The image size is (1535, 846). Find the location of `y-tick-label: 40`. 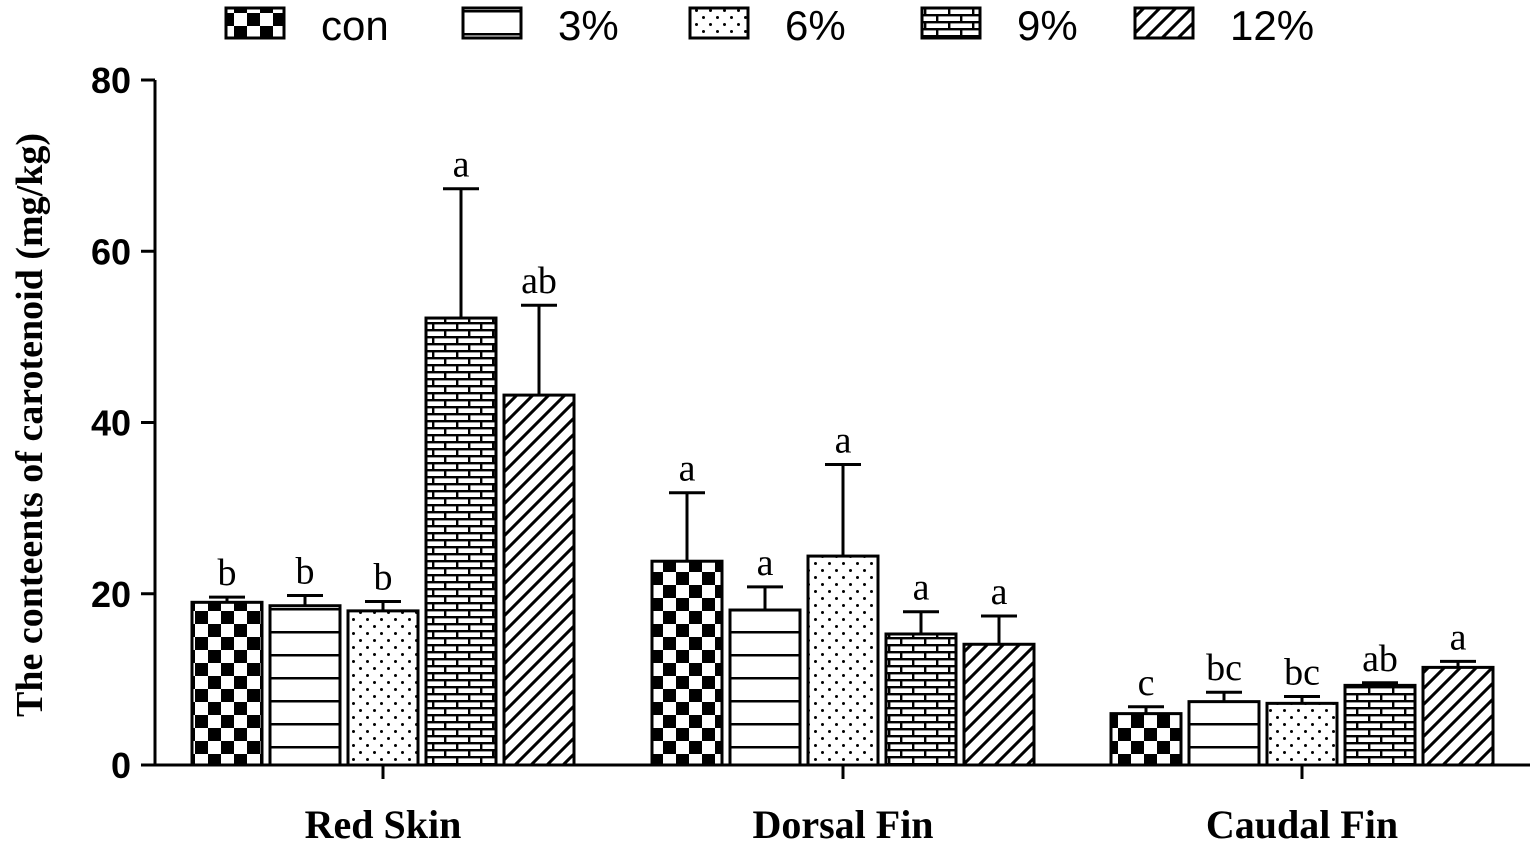

y-tick-label: 40 is located at coordinates (111, 423).